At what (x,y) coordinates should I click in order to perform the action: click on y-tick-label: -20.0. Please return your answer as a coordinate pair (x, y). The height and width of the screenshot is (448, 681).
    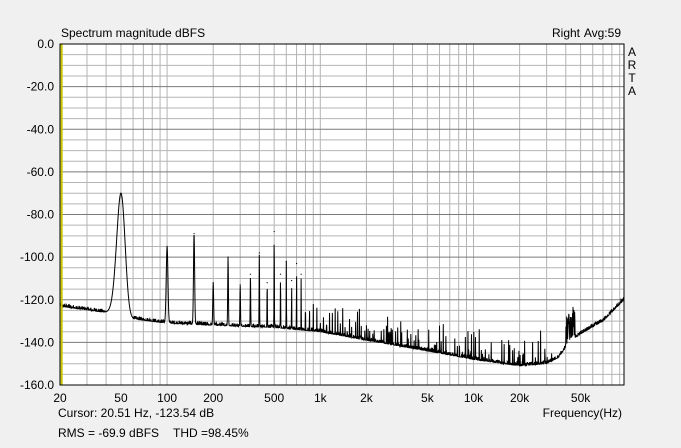
    Looking at the image, I should click on (41, 87).